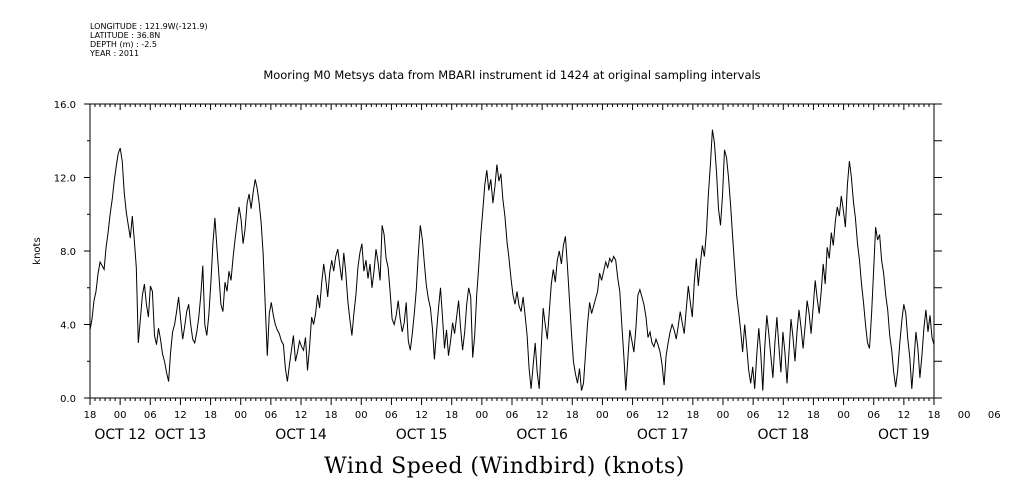 The image size is (1009, 504). What do you see at coordinates (783, 435) in the screenshot?
I see `x-day-label: OCT 18` at bounding box center [783, 435].